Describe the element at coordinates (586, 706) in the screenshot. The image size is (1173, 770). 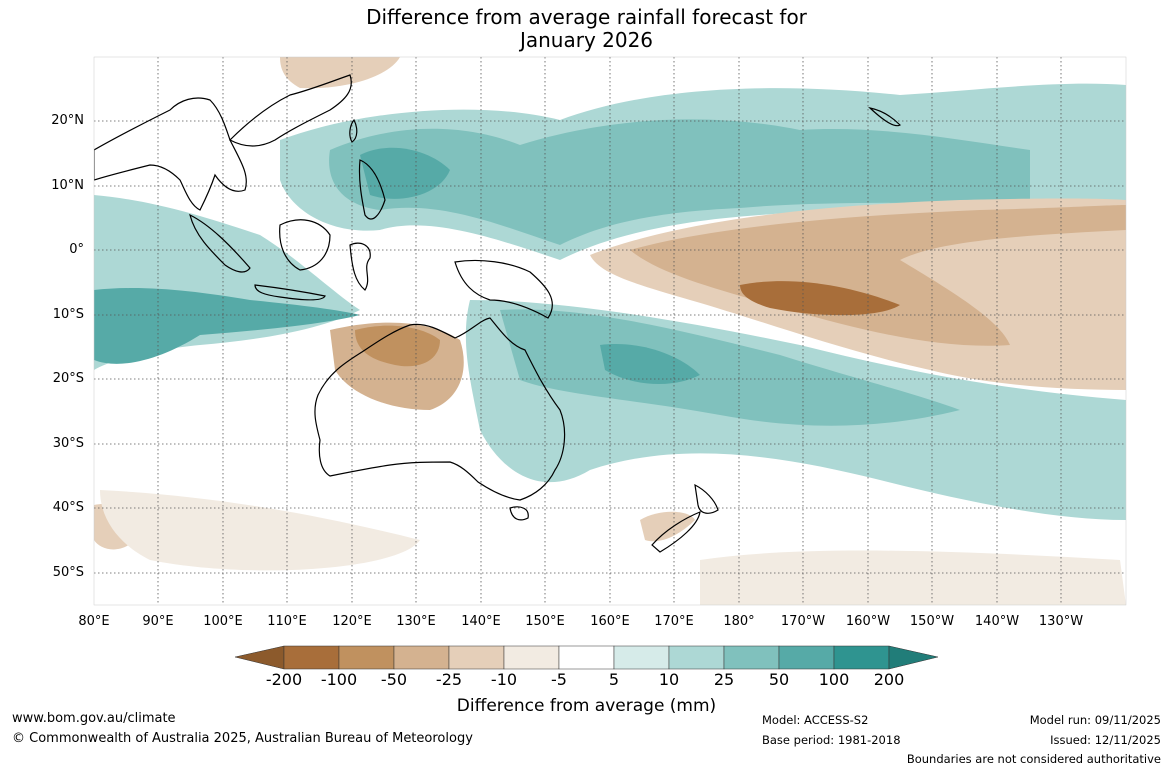
I see `colorbar-title: Difference from average (mm)` at that location.